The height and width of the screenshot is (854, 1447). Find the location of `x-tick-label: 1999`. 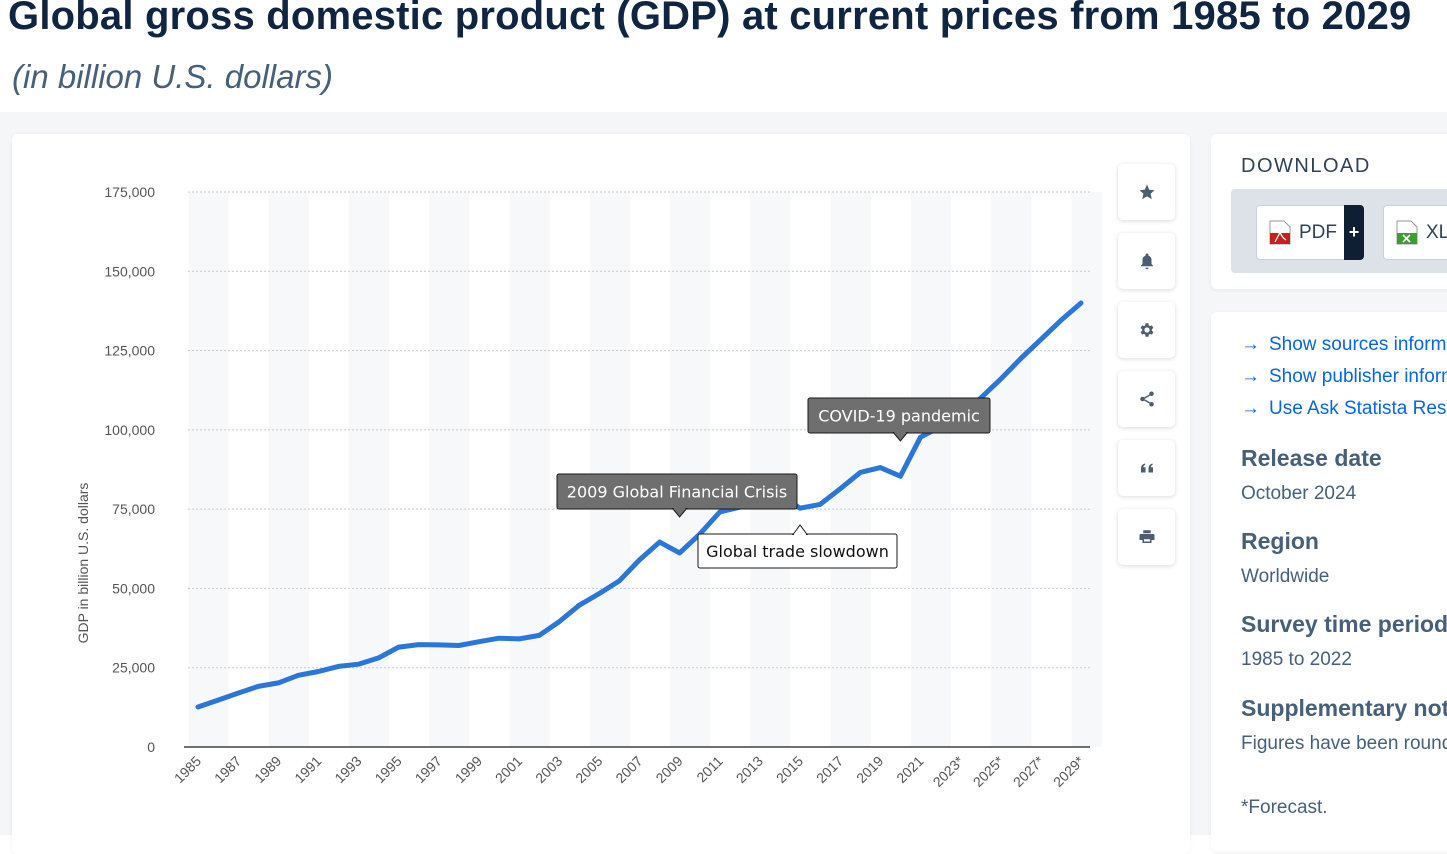

x-tick-label: 1999 is located at coordinates (468, 769).